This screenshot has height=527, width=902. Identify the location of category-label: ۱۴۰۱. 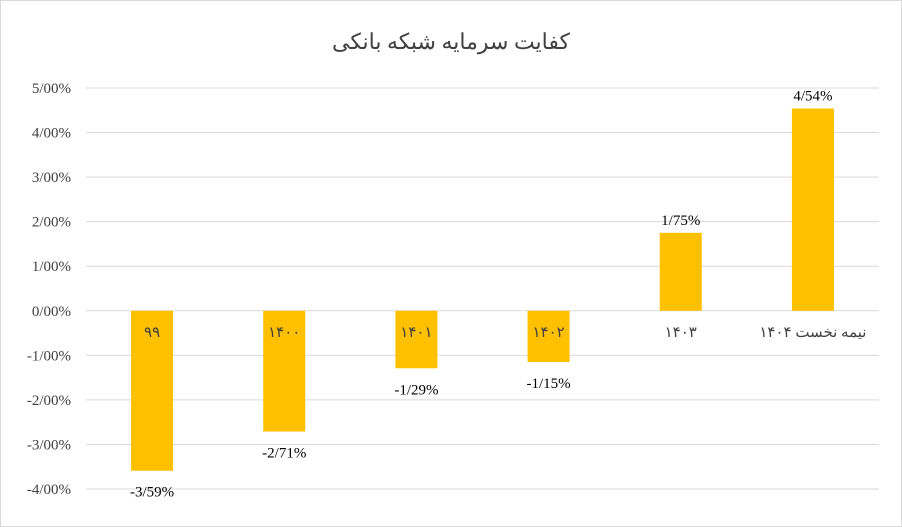
(416, 333).